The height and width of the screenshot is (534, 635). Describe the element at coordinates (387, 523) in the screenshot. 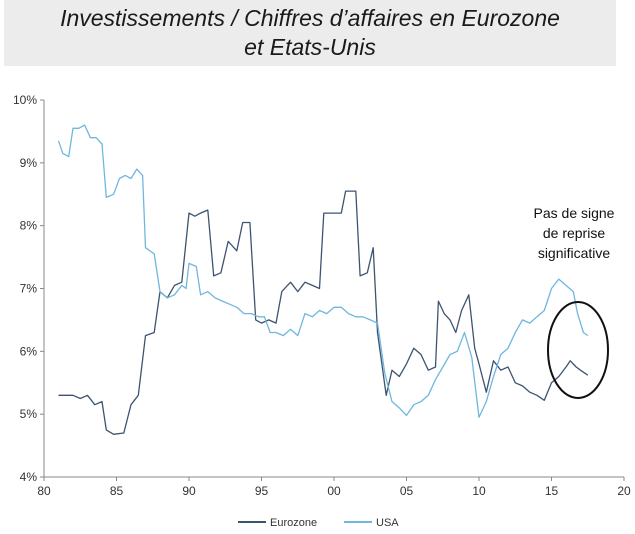

I see `legend-label-usa: USA` at that location.